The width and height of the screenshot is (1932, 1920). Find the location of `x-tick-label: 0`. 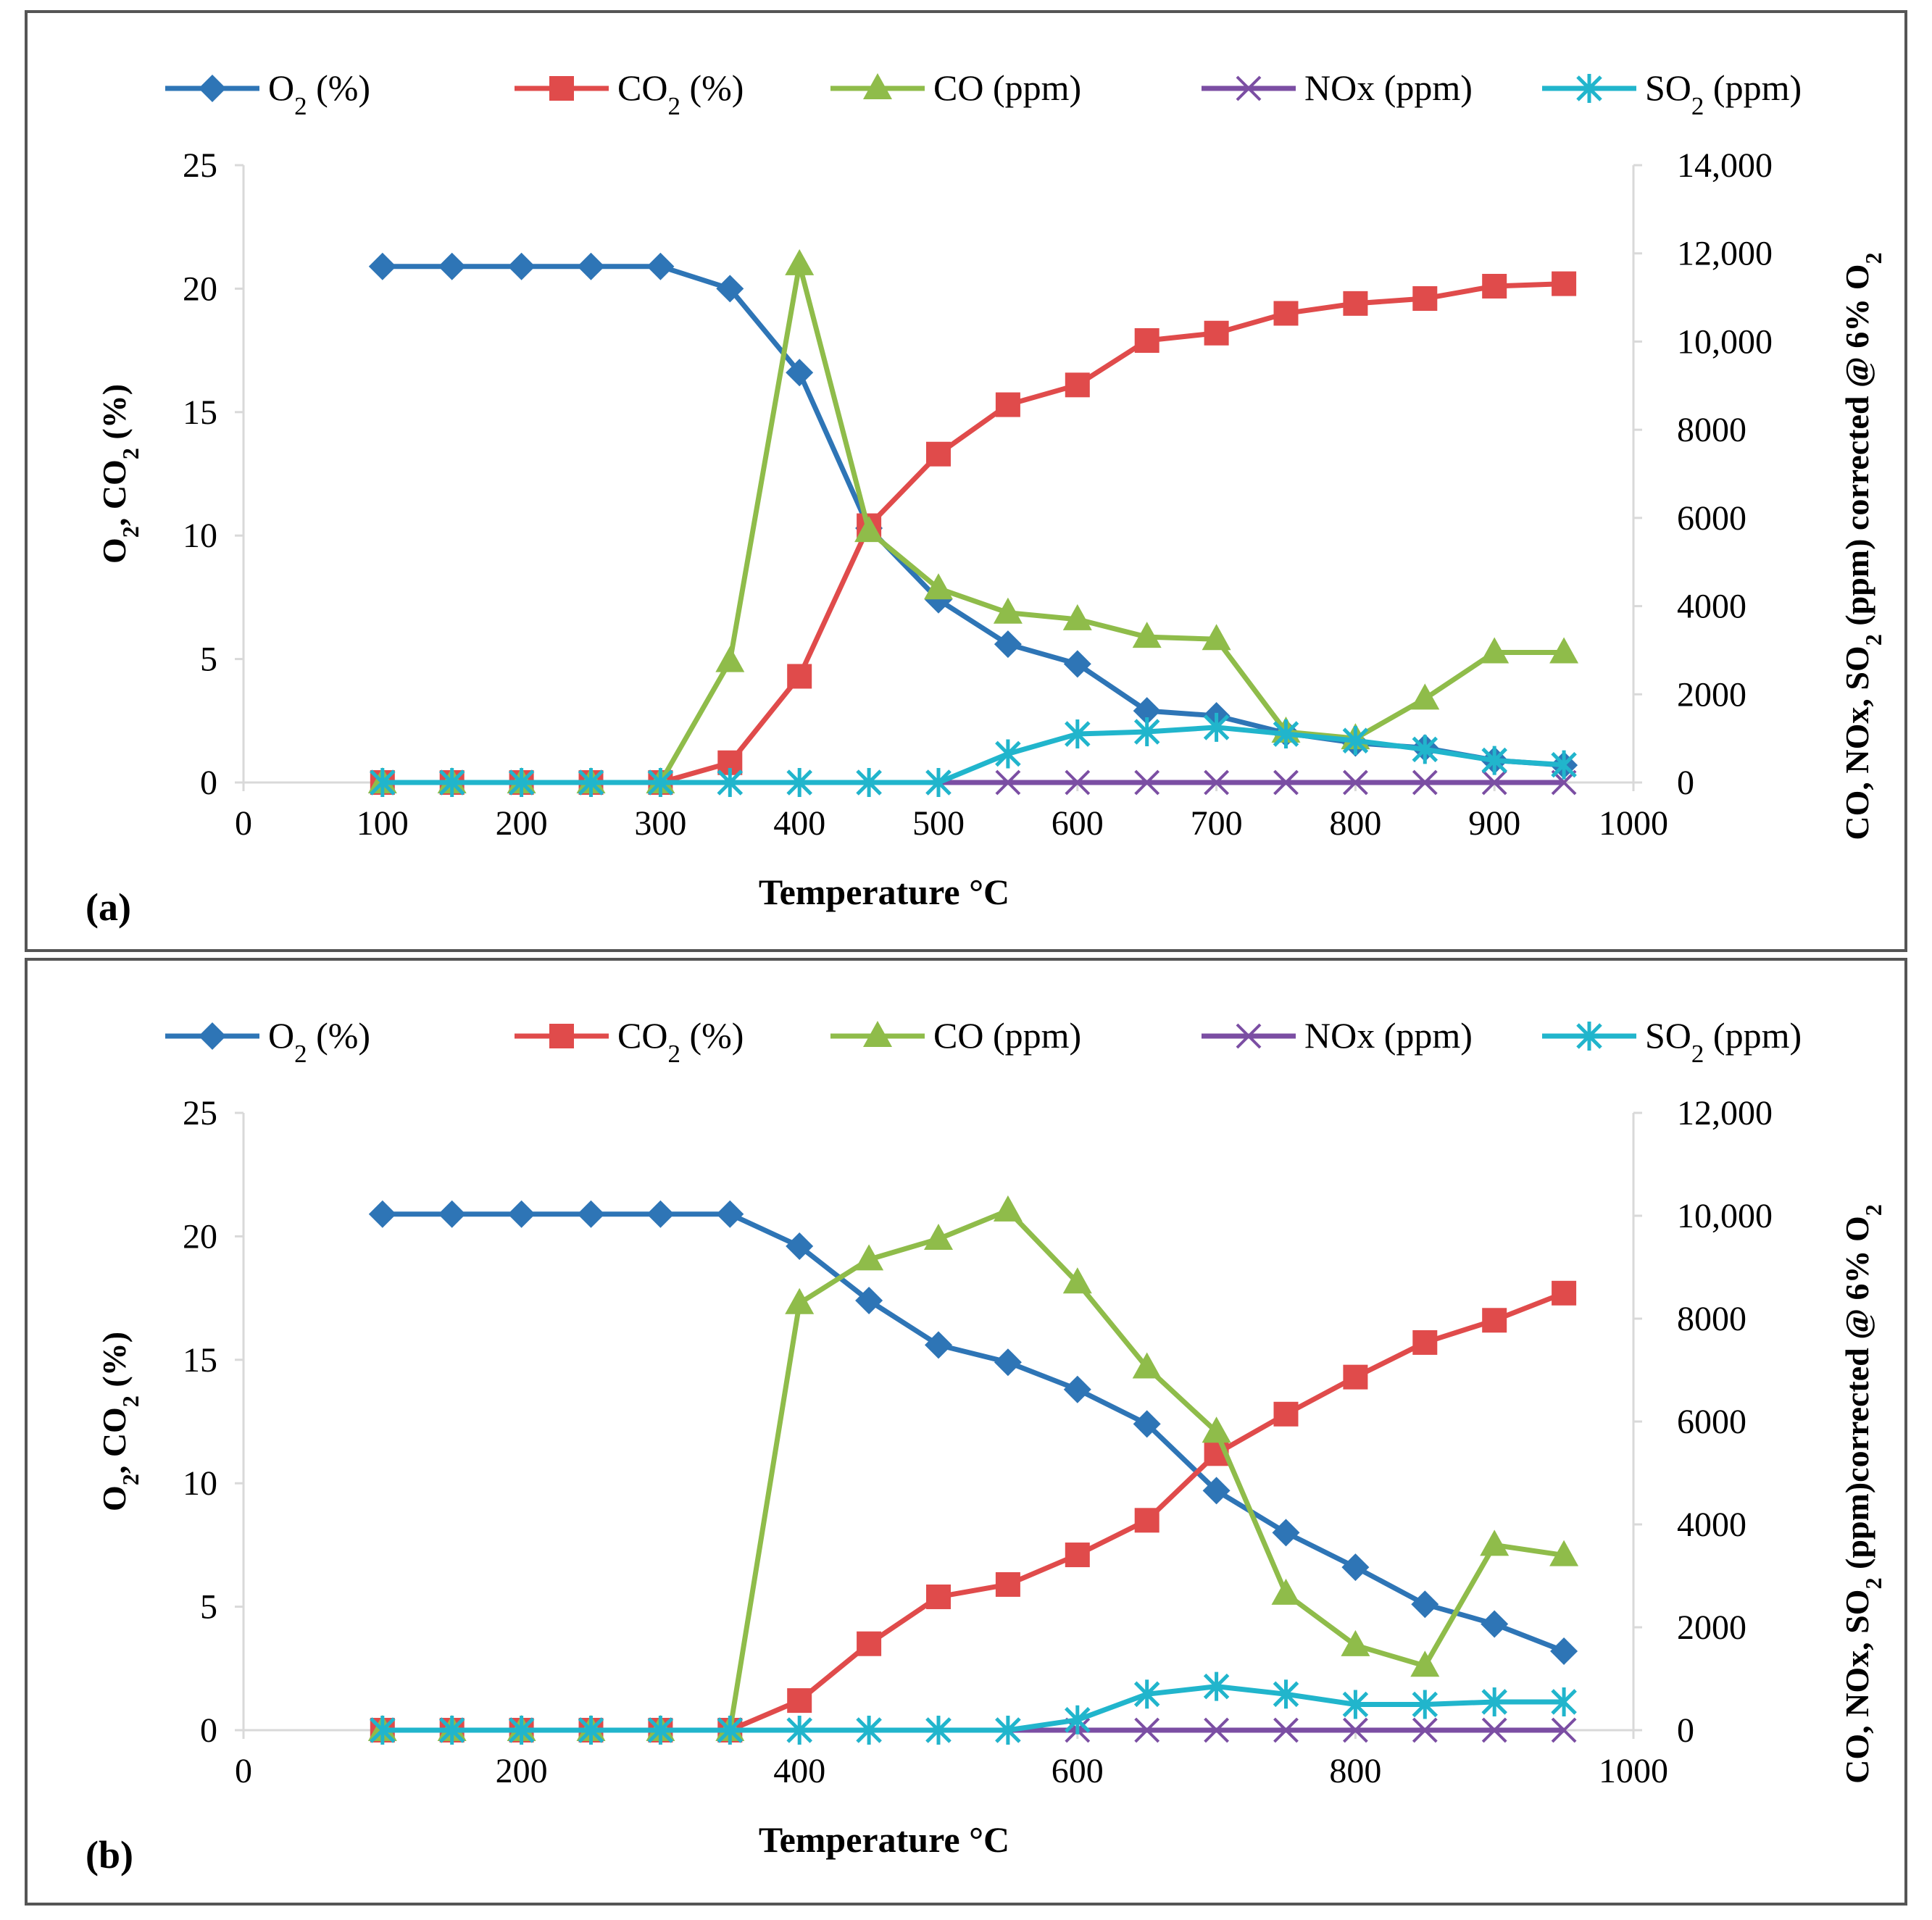

x-tick-label: 0 is located at coordinates (244, 823).